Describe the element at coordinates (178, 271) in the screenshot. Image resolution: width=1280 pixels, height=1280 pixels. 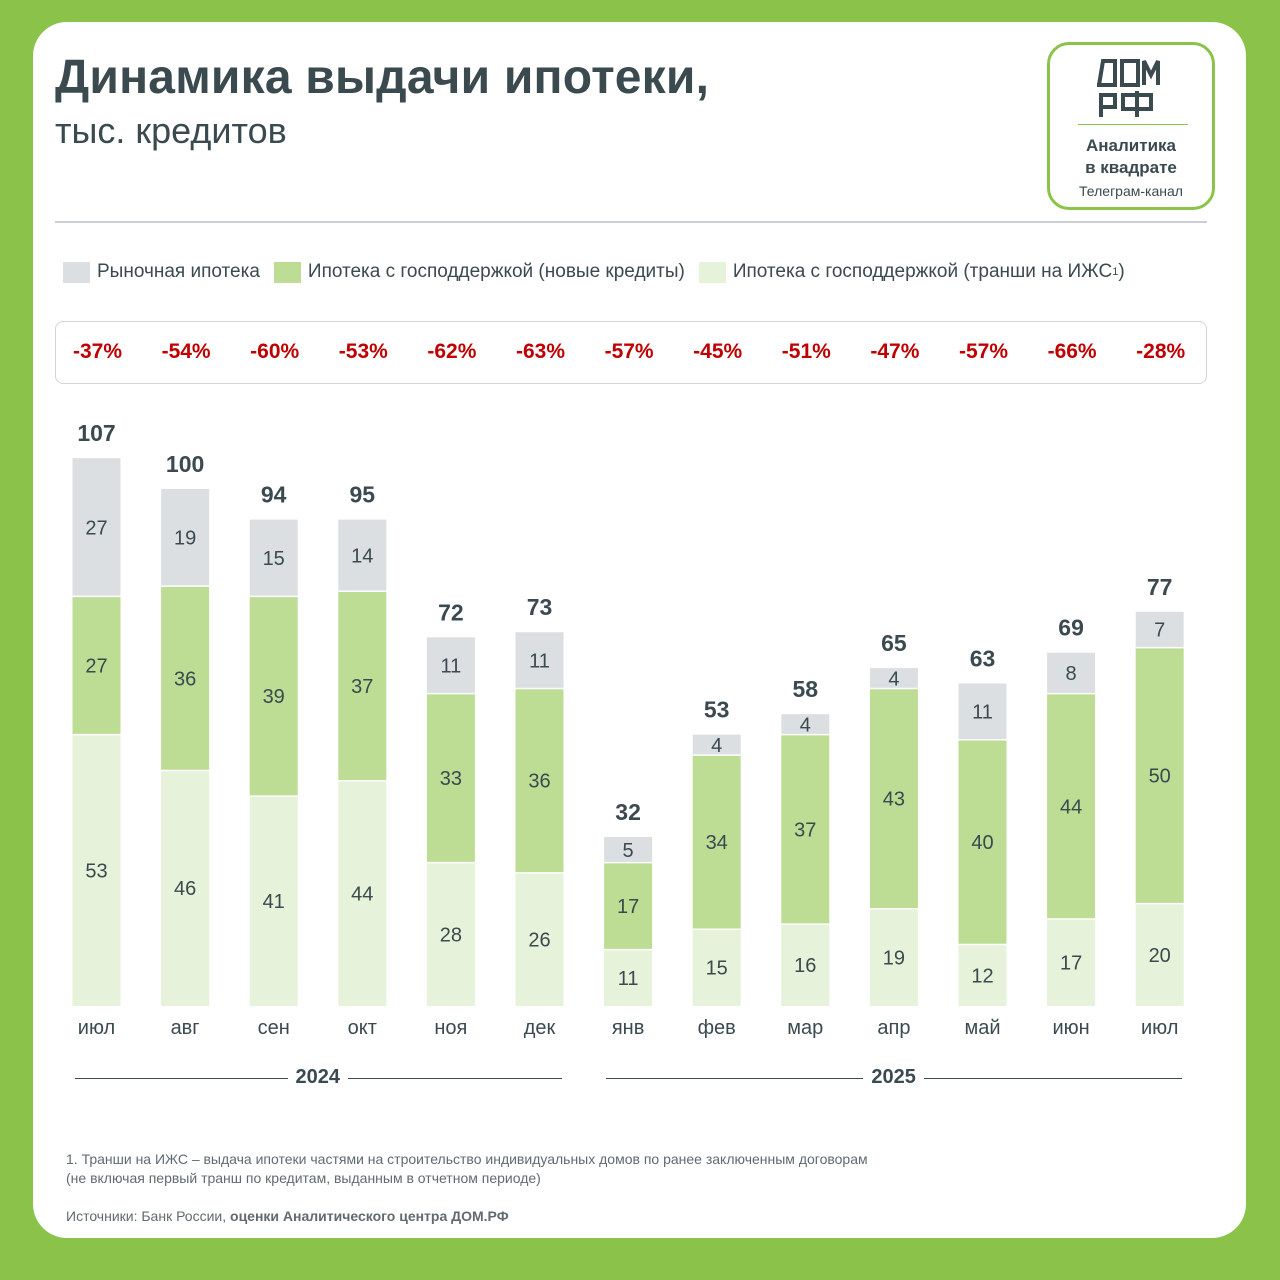
I see `legend-label: Рыночная ипотека` at that location.